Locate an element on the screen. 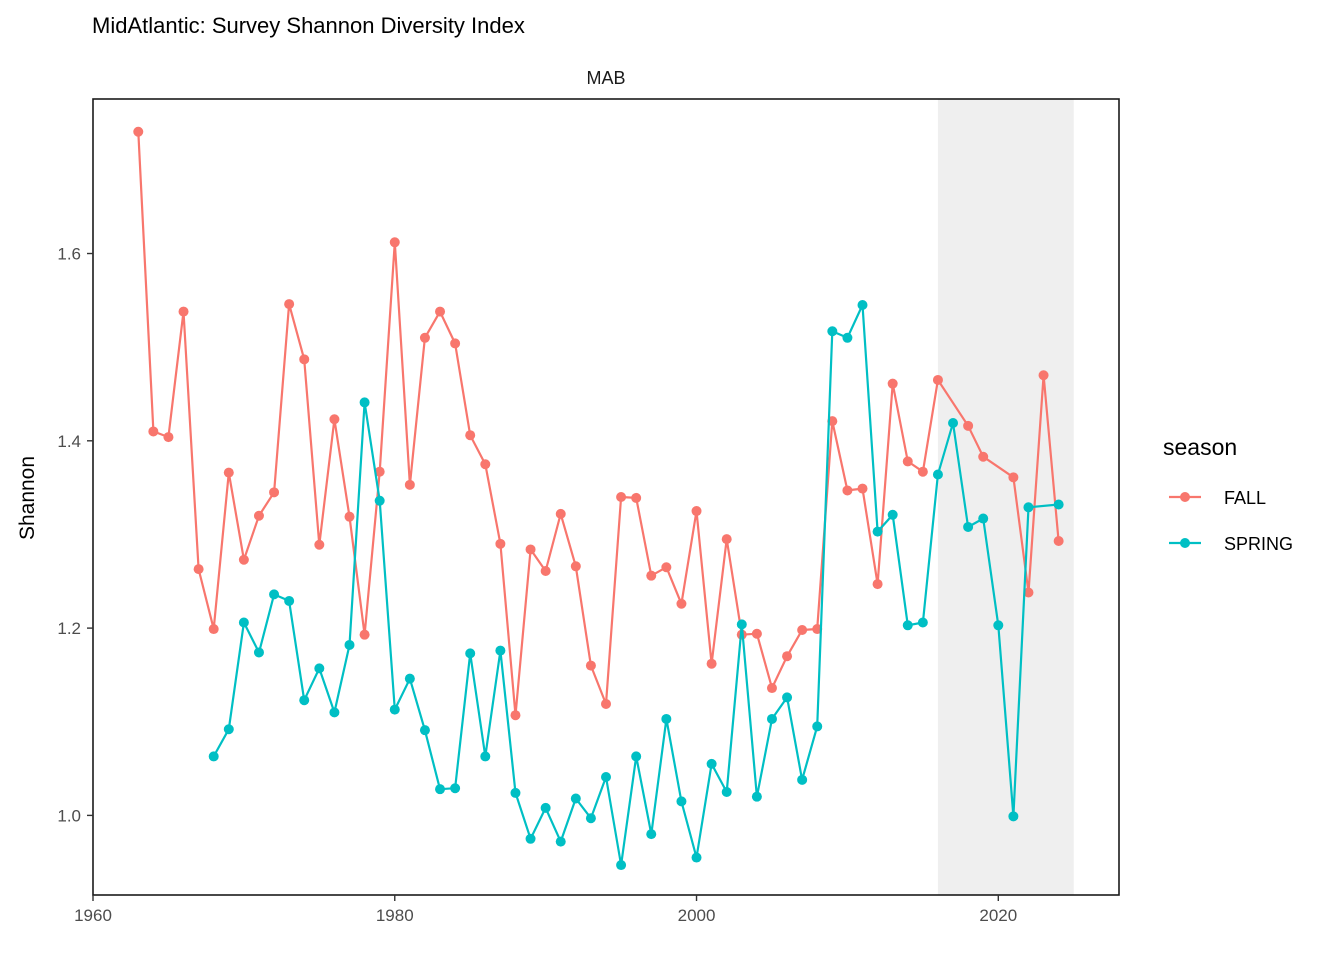 The height and width of the screenshot is (960, 1344). legend-key-point-spring is located at coordinates (1185, 543).